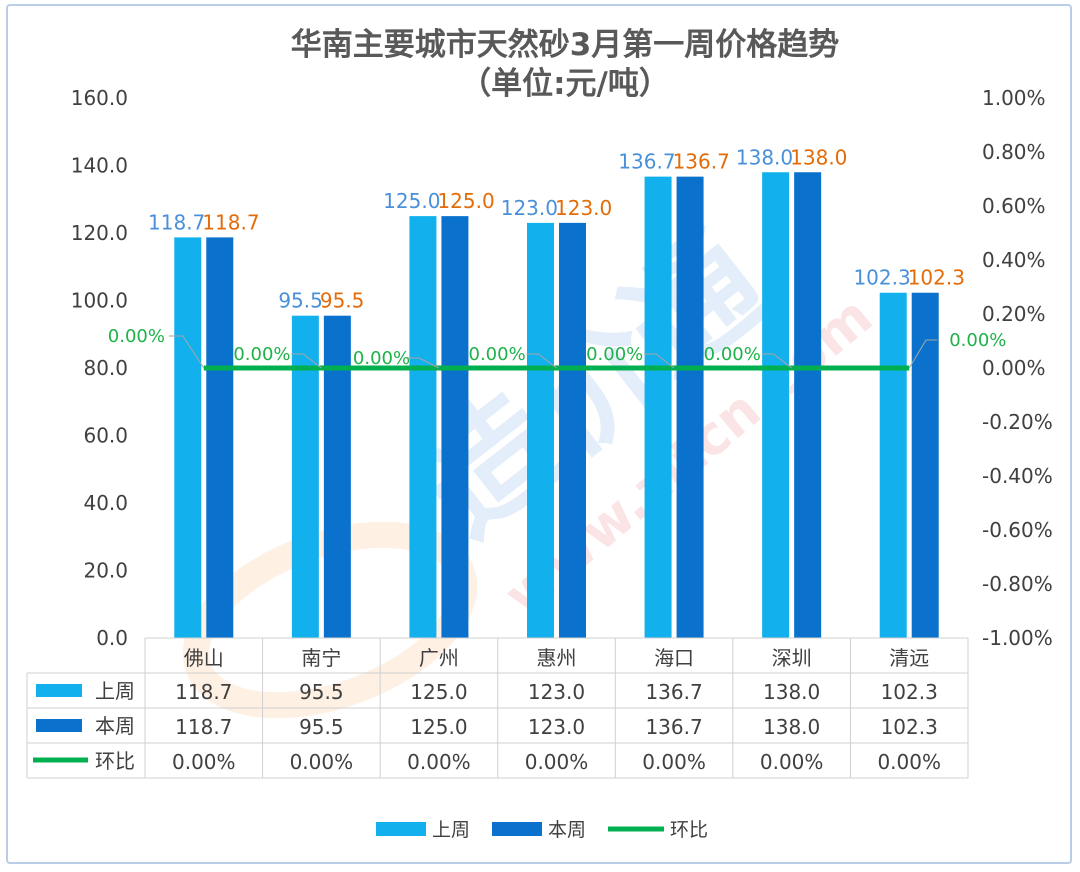  What do you see at coordinates (689, 830) in the screenshot?
I see `legend-label: 环比` at bounding box center [689, 830].